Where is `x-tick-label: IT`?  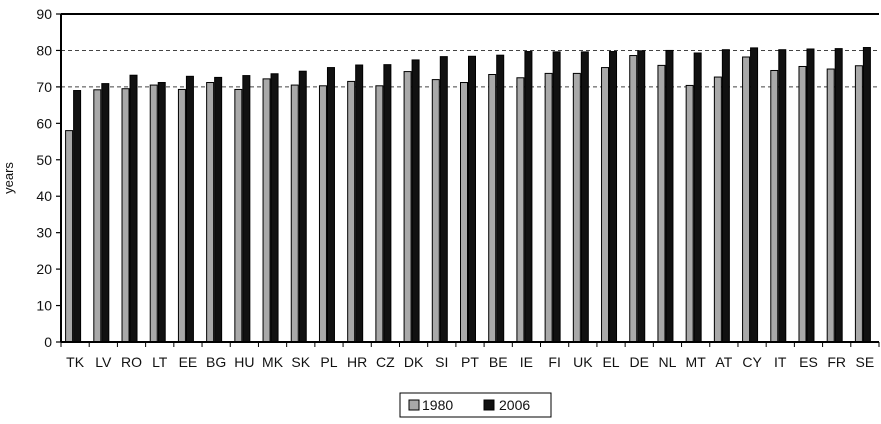
x-tick-label: IT is located at coordinates (780, 362).